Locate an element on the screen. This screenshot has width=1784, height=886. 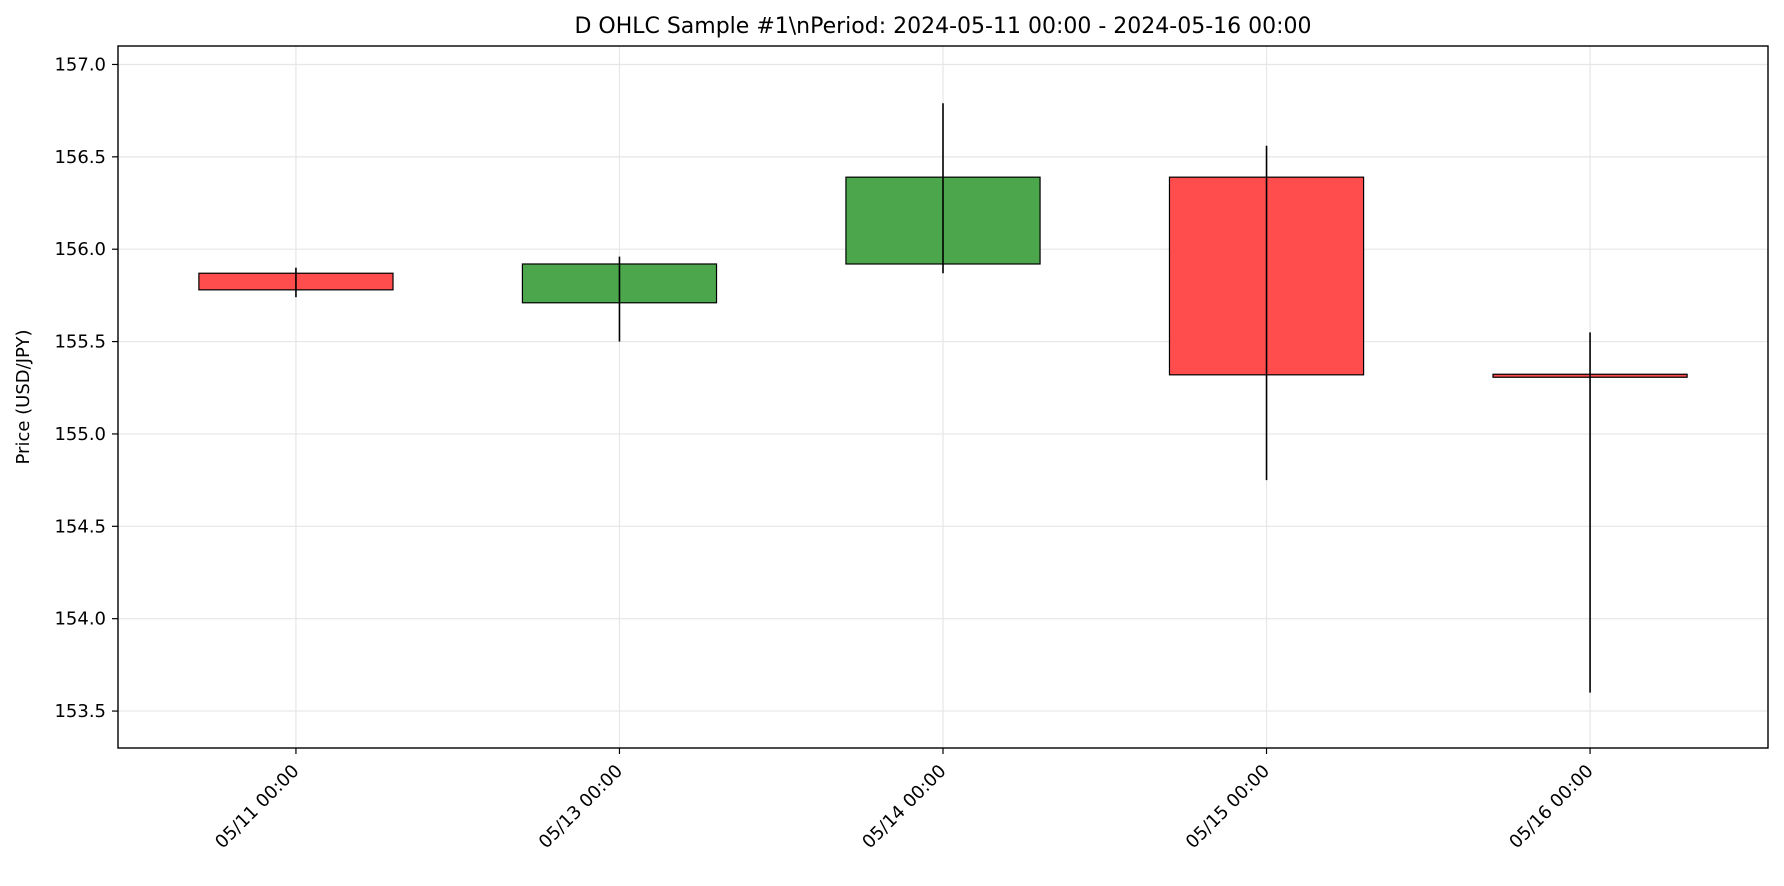
x-tick-label: 05/11 00:00 is located at coordinates (257, 807).